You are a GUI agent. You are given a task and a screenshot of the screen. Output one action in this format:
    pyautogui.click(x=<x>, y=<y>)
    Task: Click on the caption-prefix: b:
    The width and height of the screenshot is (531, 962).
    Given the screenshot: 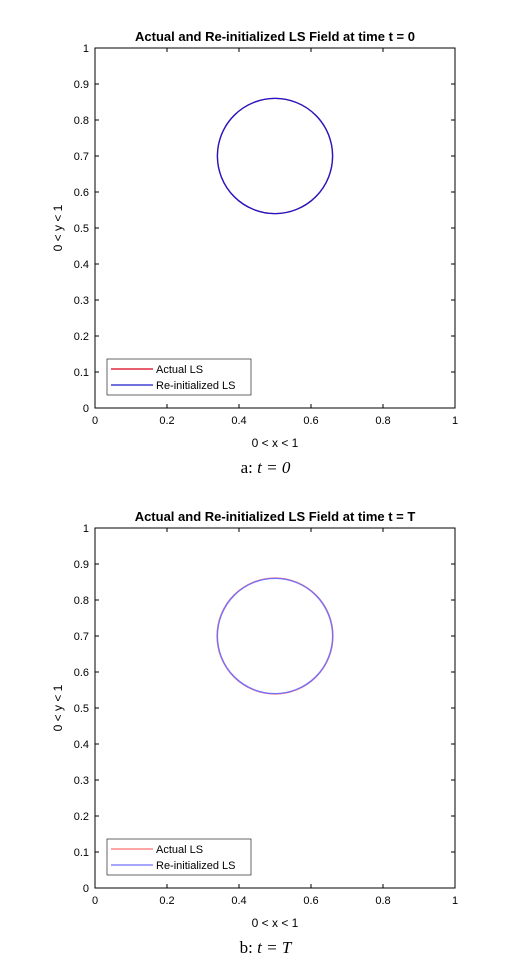 What is the action you would take?
    pyautogui.click(x=246, y=947)
    